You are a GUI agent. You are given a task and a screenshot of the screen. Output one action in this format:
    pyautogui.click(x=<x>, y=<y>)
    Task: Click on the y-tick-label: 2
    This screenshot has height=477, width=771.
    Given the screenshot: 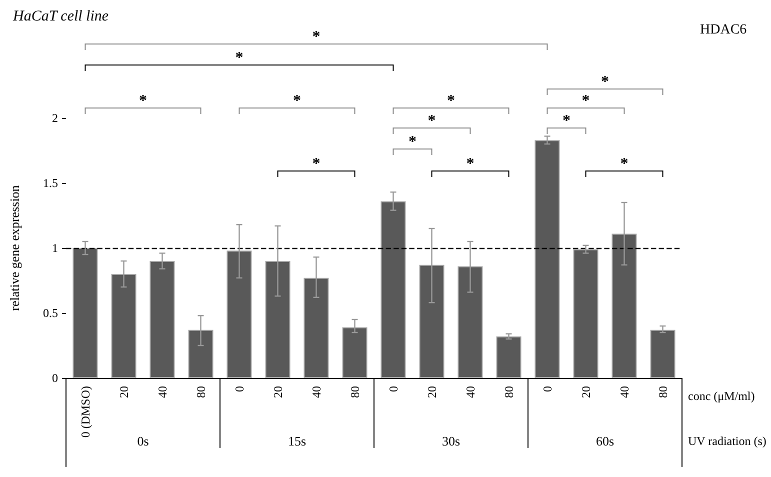 What is the action you would take?
    pyautogui.click(x=55, y=118)
    